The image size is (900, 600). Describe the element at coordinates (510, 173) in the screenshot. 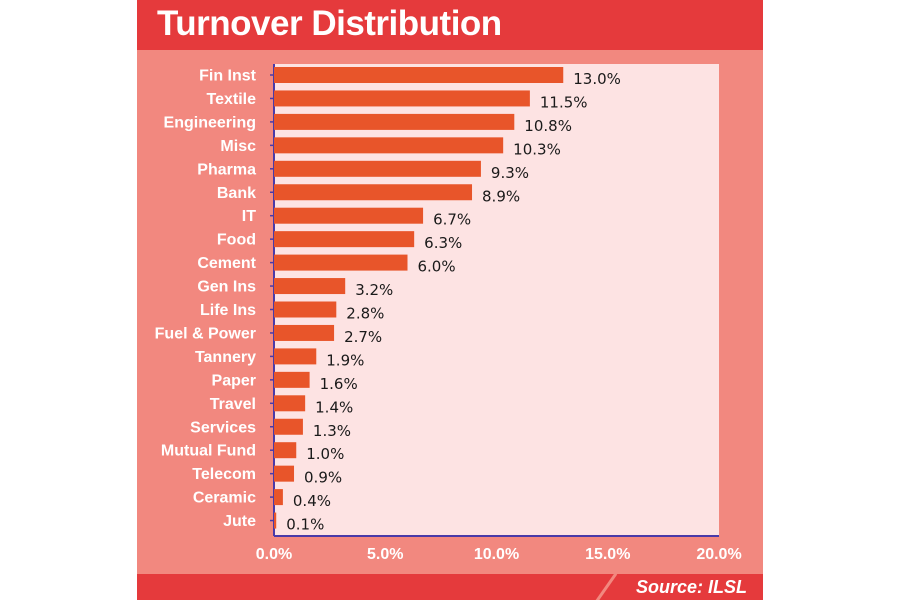

I see `value-label: 9.3%` at that location.